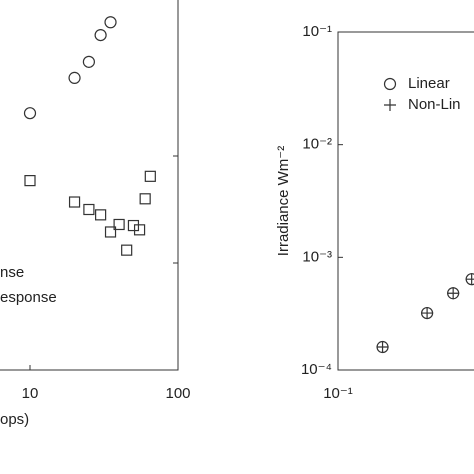 This screenshot has width=474, height=474. Describe the element at coordinates (14, 419) in the screenshot. I see `x-axis-label: ops)` at that location.